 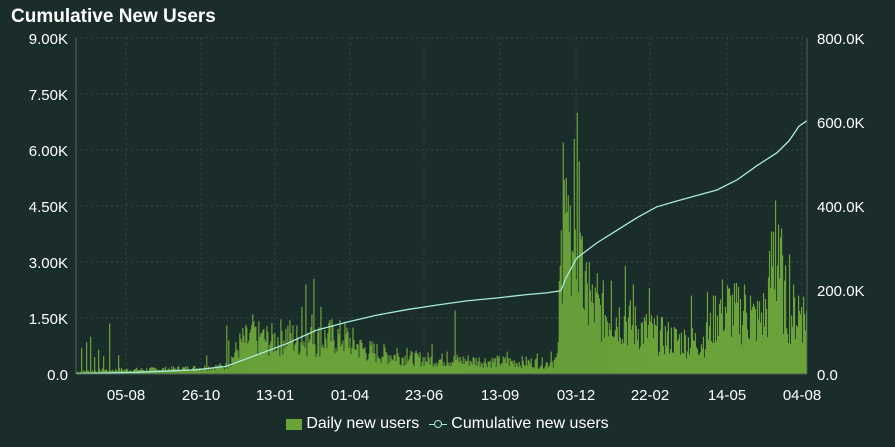 I want to click on x-tick-label: 22-02, so click(x=650, y=395).